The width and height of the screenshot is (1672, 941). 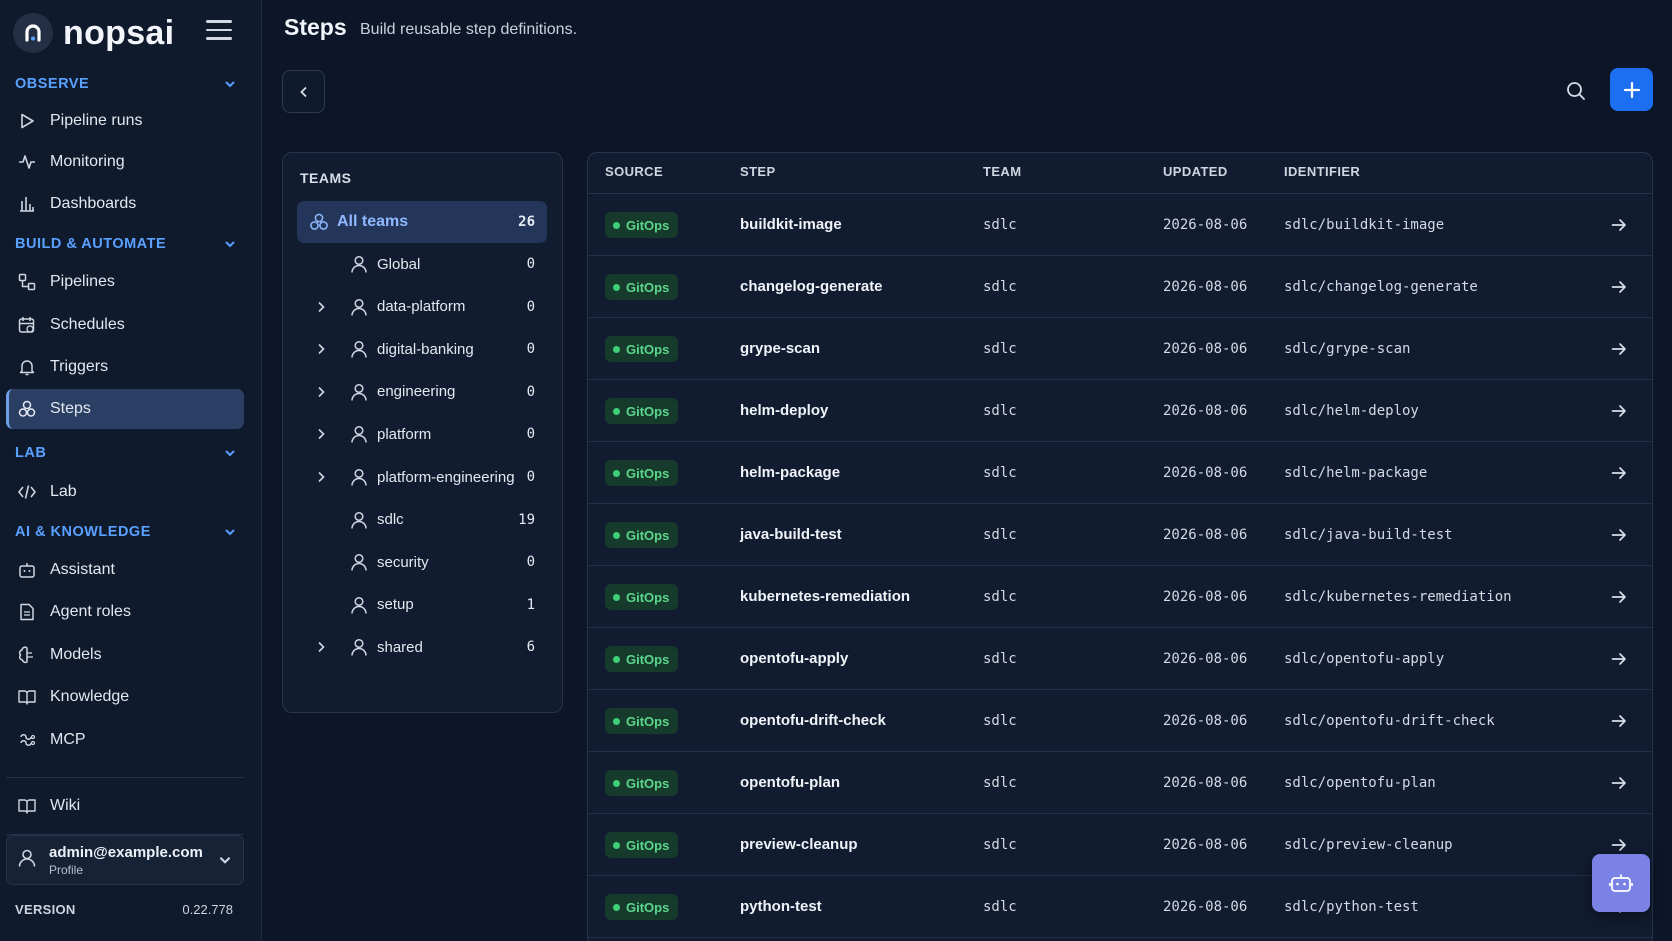 I want to click on team-filter-item: sdlc 19, so click(x=422, y=520).